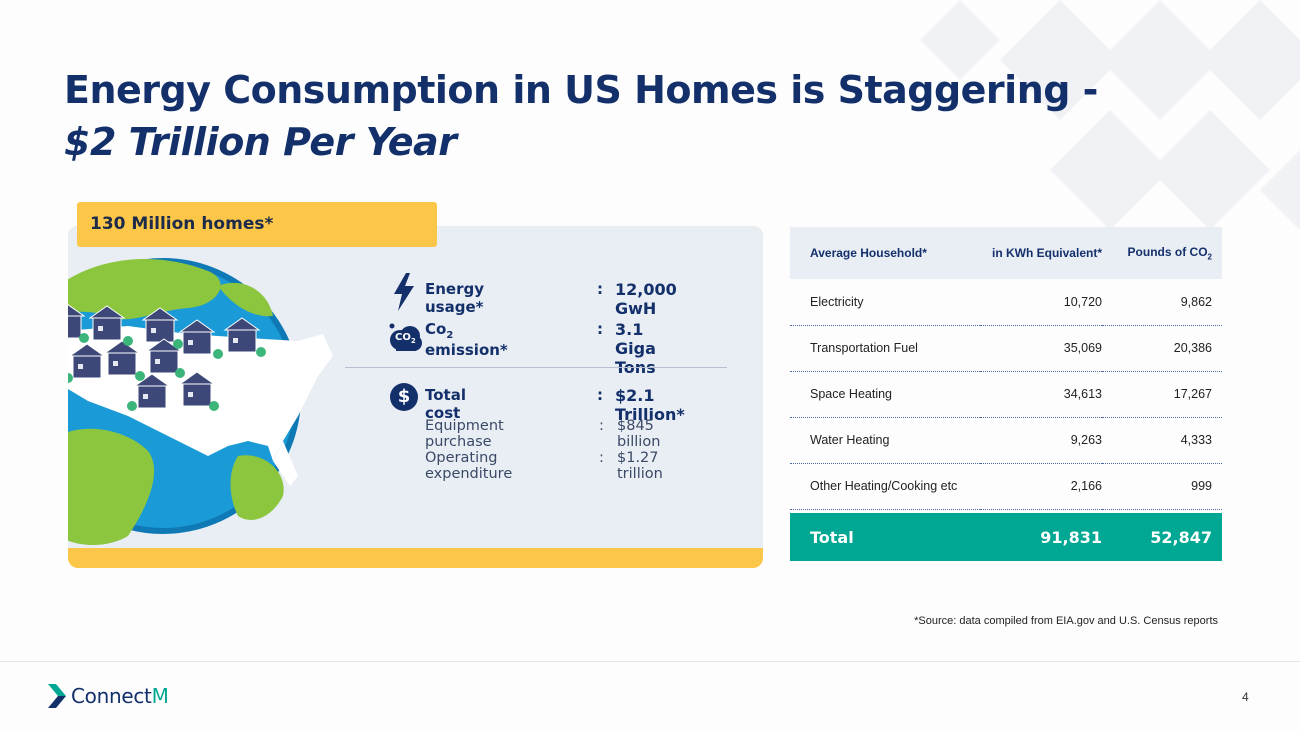 The width and height of the screenshot is (1300, 731). Describe the element at coordinates (404, 292) in the screenshot. I see `lightning-bolt-icon` at that location.